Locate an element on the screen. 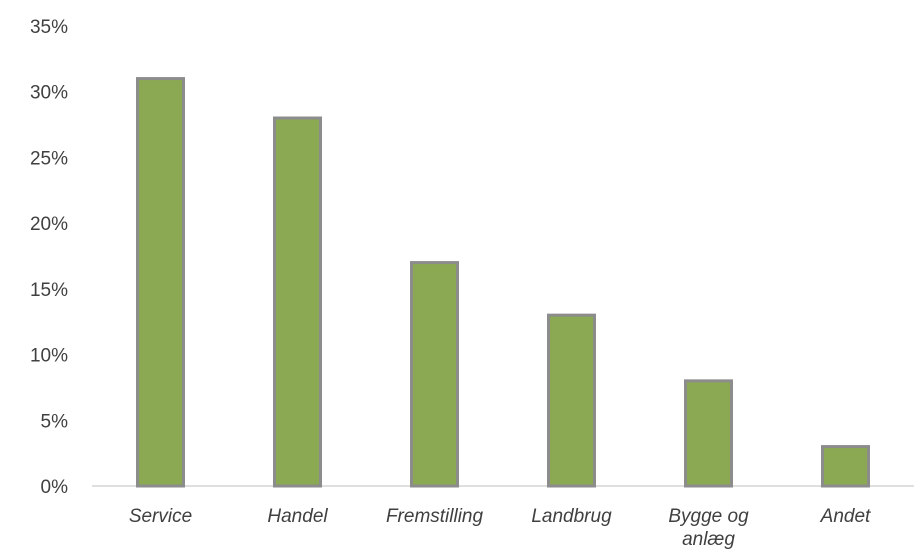  x-tick-label: Service is located at coordinates (160, 516).